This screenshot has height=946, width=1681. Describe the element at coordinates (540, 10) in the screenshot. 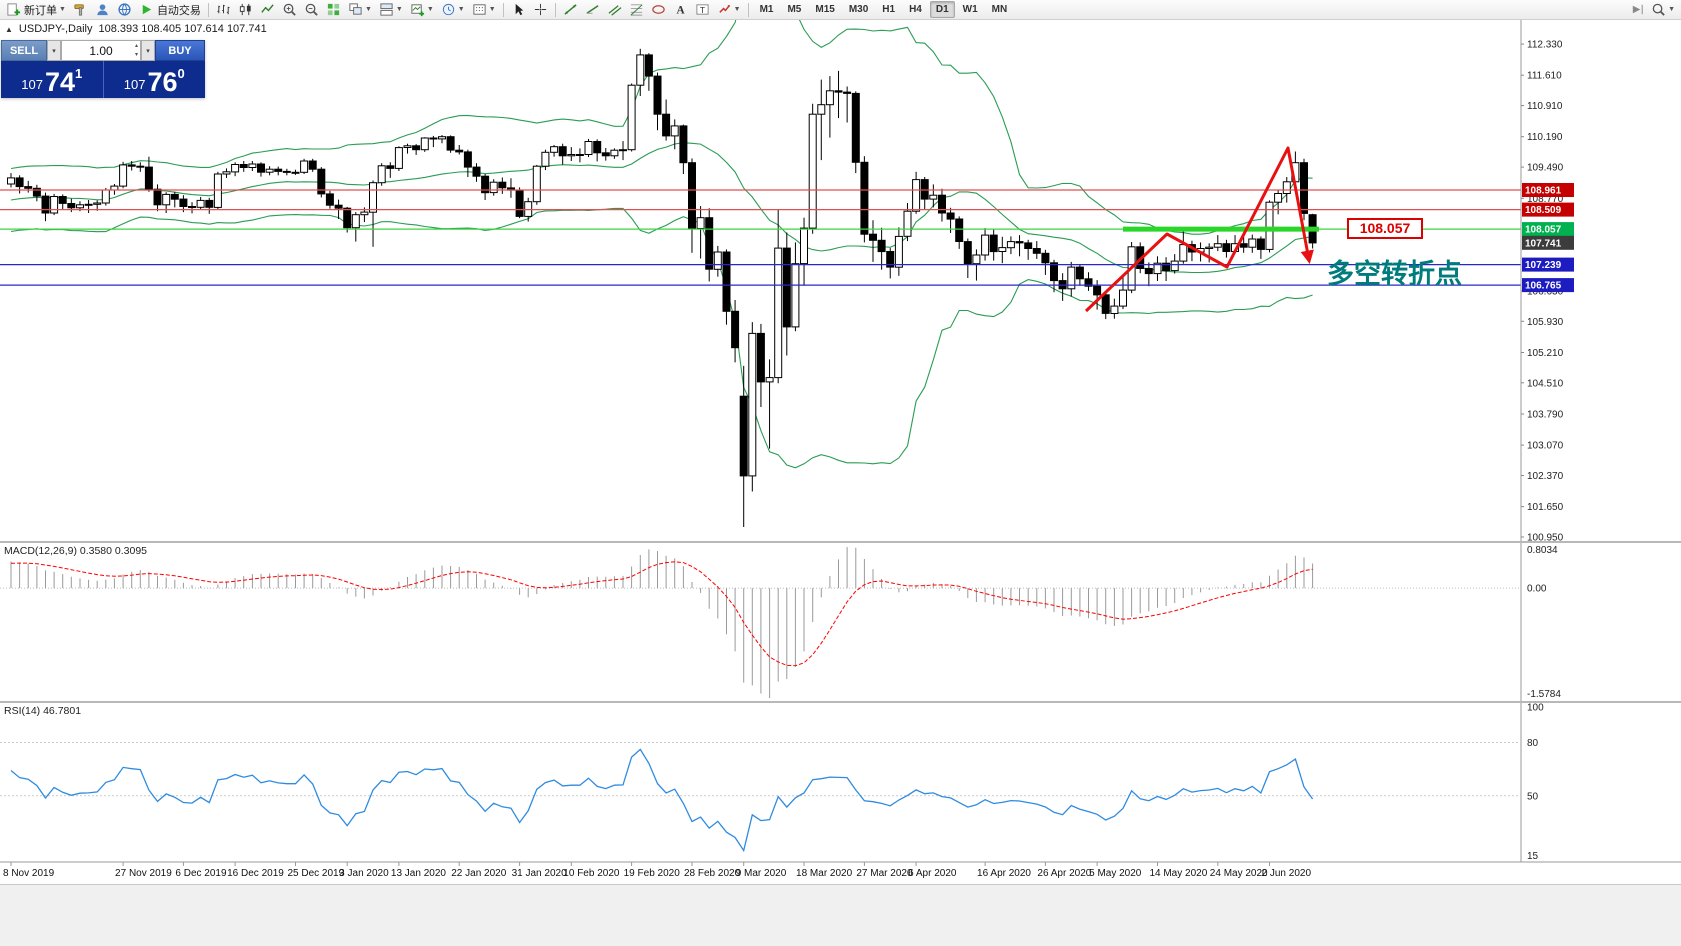

I see `crosshair-icon` at that location.